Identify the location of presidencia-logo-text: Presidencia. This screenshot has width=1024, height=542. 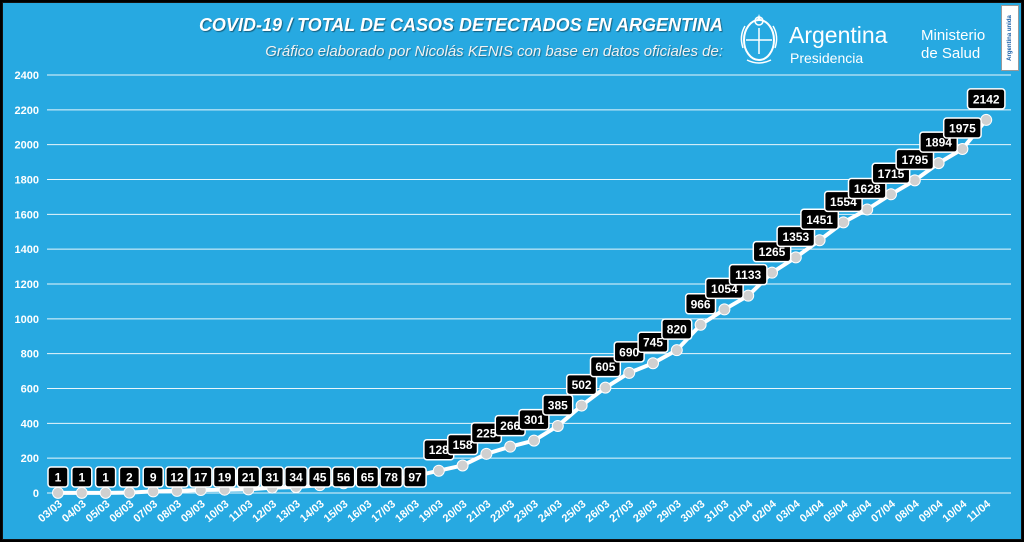
(827, 58).